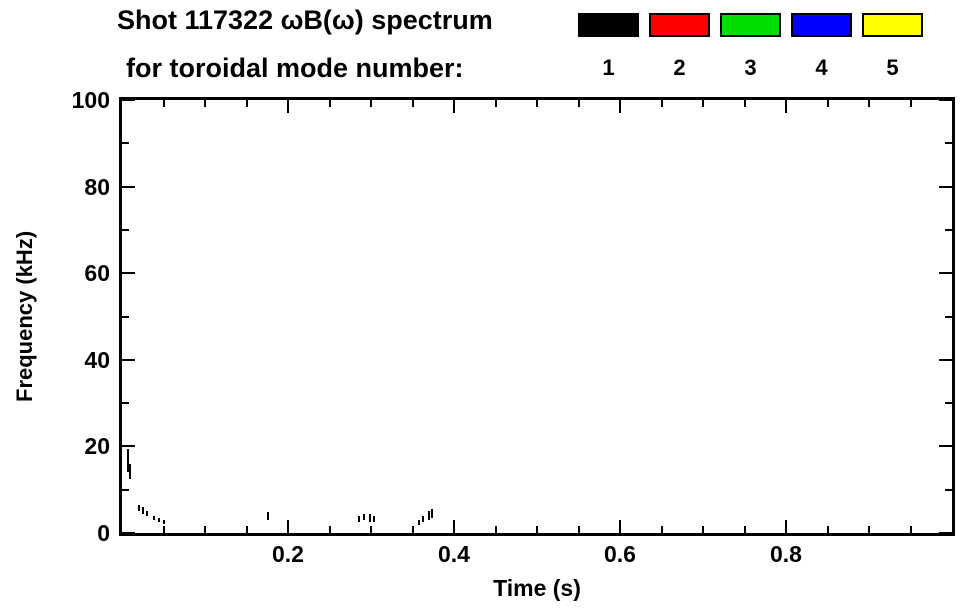 The width and height of the screenshot is (963, 615). I want to click on legend-item-mode-5: 5, so click(892, 46).